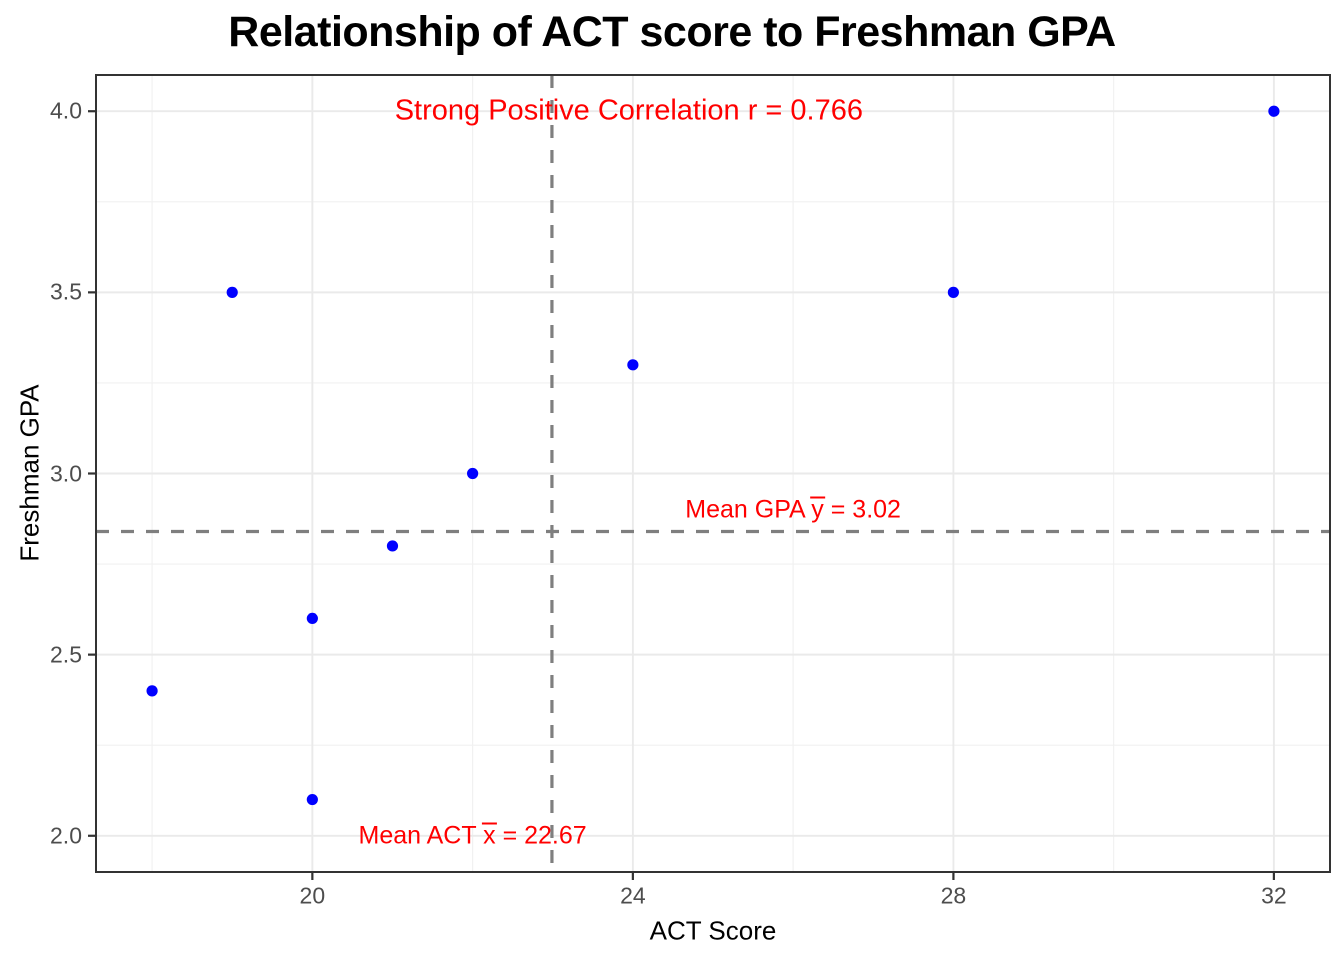 The width and height of the screenshot is (1344, 960). Describe the element at coordinates (66, 291) in the screenshot. I see `y-tick-label: 3.5` at that location.